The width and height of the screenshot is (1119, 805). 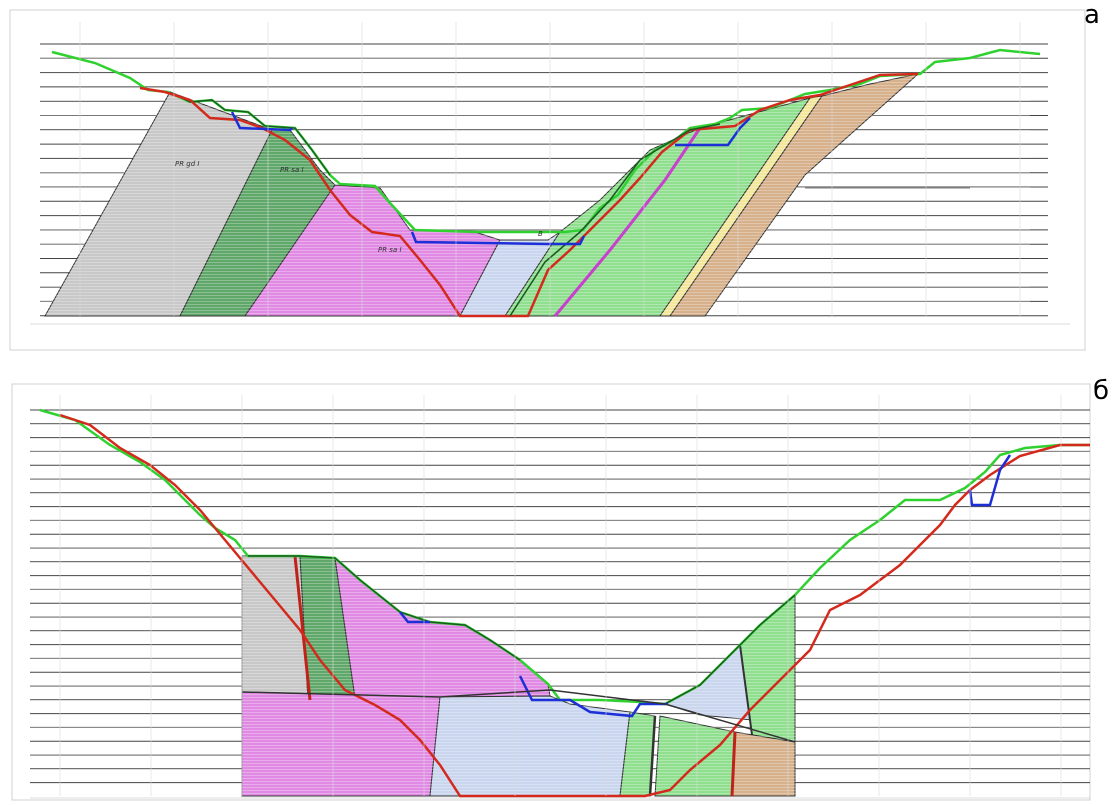 What do you see at coordinates (292, 170) in the screenshot?
I see `unit-label-a-2: PR sa I` at bounding box center [292, 170].